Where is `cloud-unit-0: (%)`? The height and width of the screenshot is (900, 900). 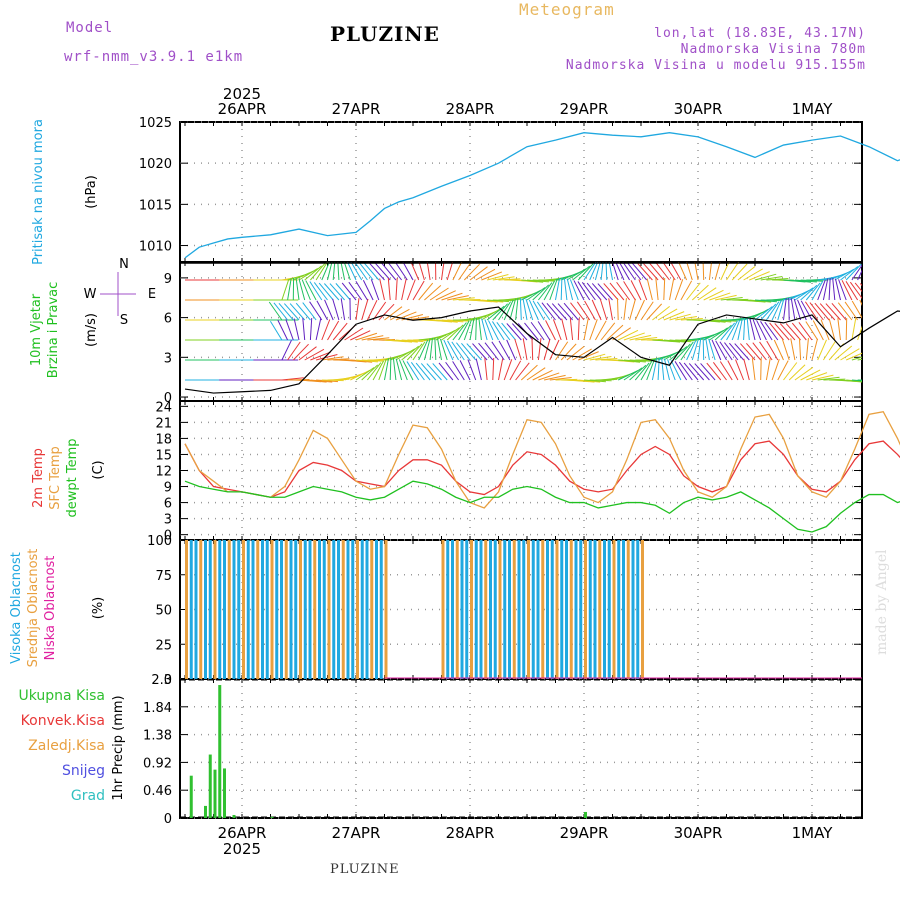
cloud-unit-0: (%) is located at coordinates (98, 608).